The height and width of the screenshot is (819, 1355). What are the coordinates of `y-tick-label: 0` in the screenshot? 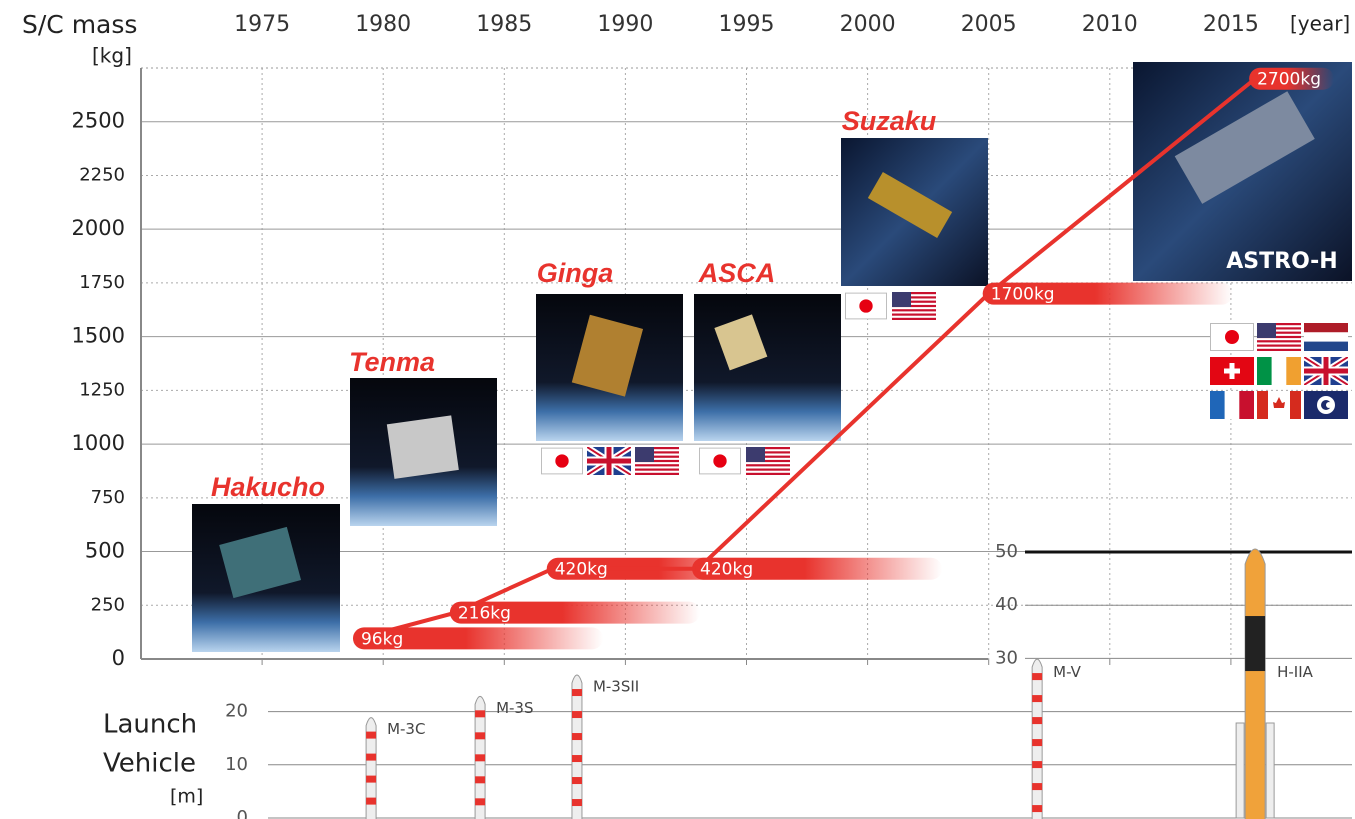 It's located at (118, 658).